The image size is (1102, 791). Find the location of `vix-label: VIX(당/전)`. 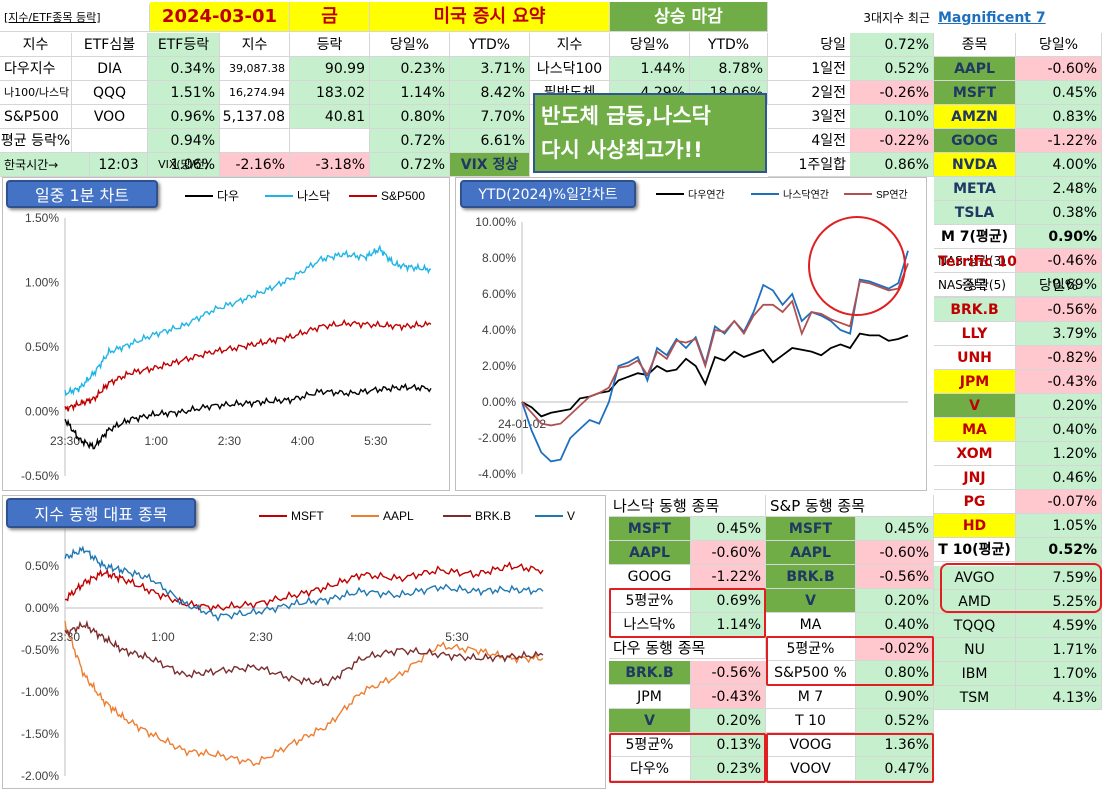

vix-label: VIX(당/전) is located at coordinates (184, 165).